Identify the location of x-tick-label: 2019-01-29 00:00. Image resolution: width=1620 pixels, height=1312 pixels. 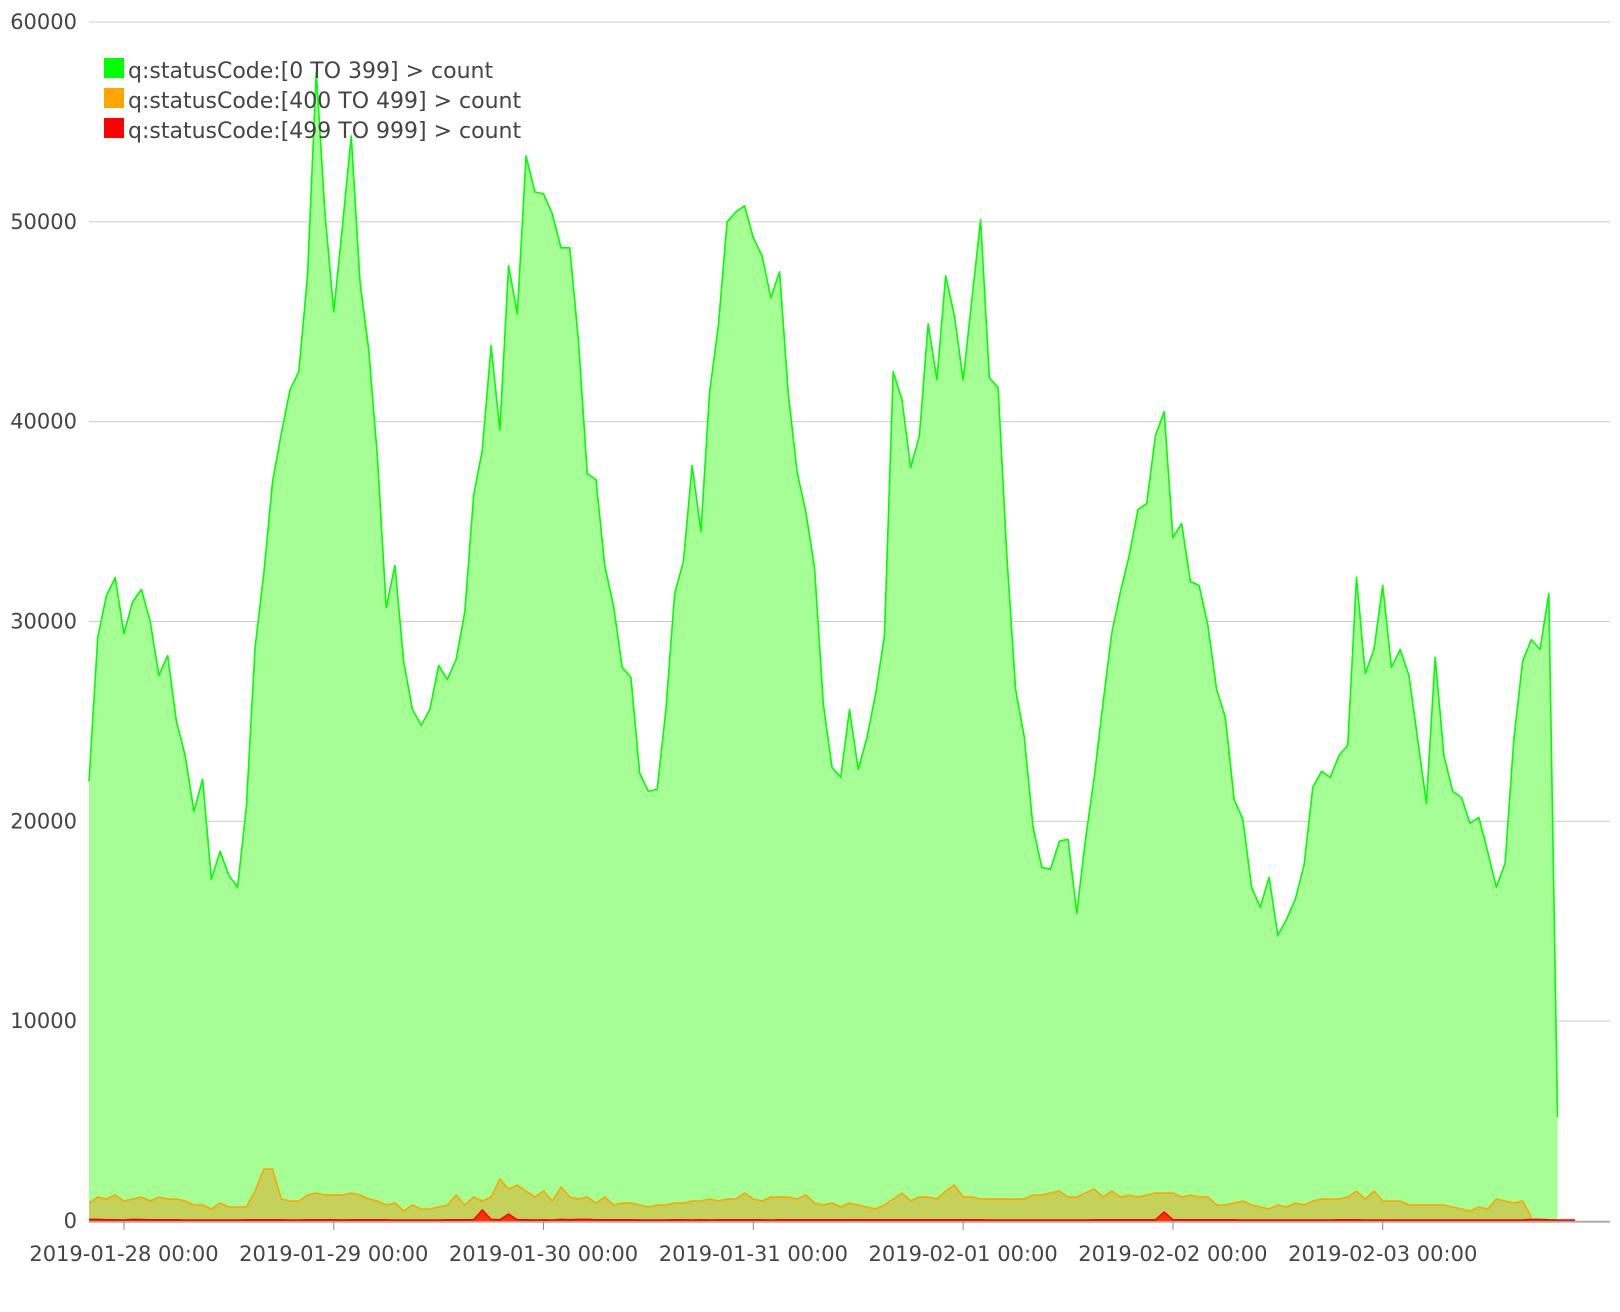
(333, 1254).